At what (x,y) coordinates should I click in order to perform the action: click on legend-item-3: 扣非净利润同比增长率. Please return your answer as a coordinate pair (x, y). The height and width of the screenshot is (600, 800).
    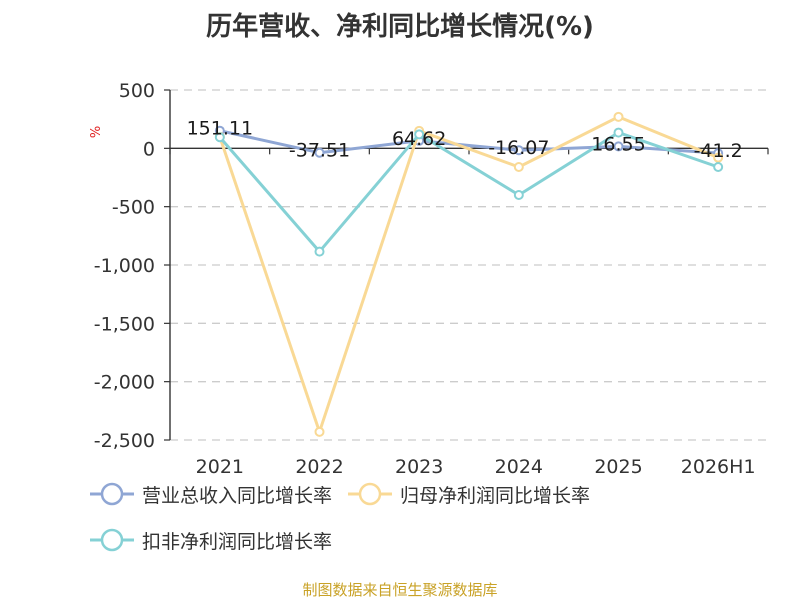
    Looking at the image, I should click on (210, 540).